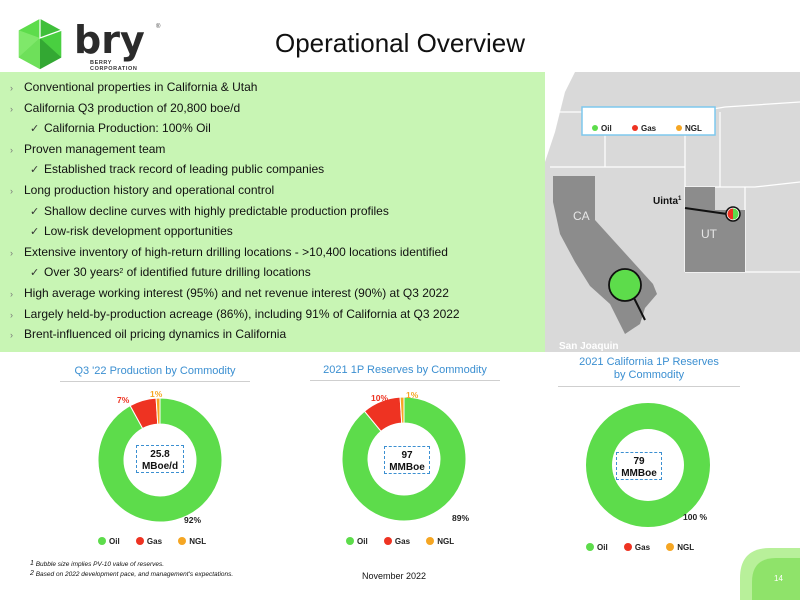  What do you see at coordinates (693, 128) in the screenshot?
I see `map-legend-ngl: NGL` at bounding box center [693, 128].